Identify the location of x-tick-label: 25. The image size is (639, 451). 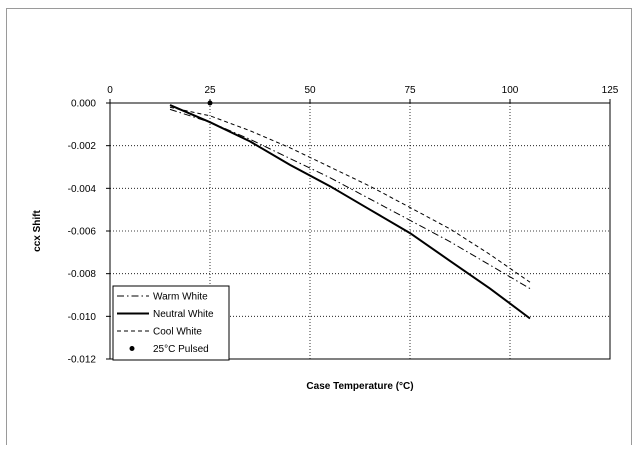
(210, 90).